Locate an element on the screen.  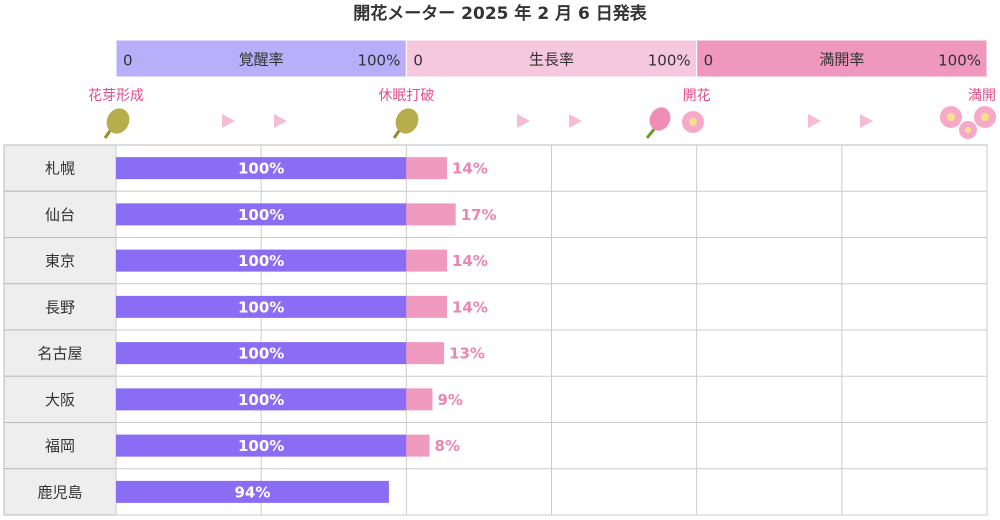
value-label: 9% is located at coordinates (449, 400).